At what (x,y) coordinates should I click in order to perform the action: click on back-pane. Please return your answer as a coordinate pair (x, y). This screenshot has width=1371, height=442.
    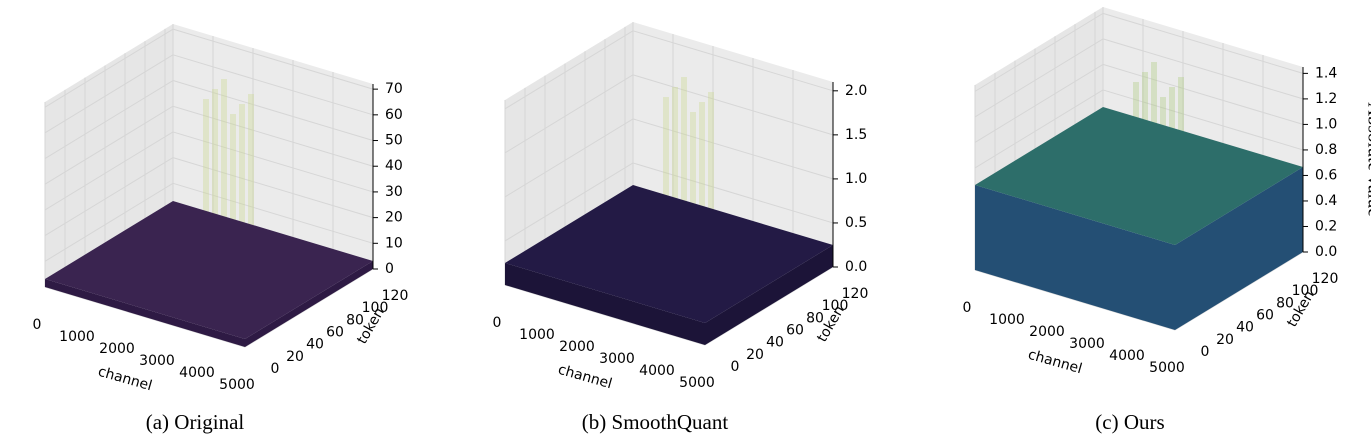
    Looking at the image, I should click on (273, 146).